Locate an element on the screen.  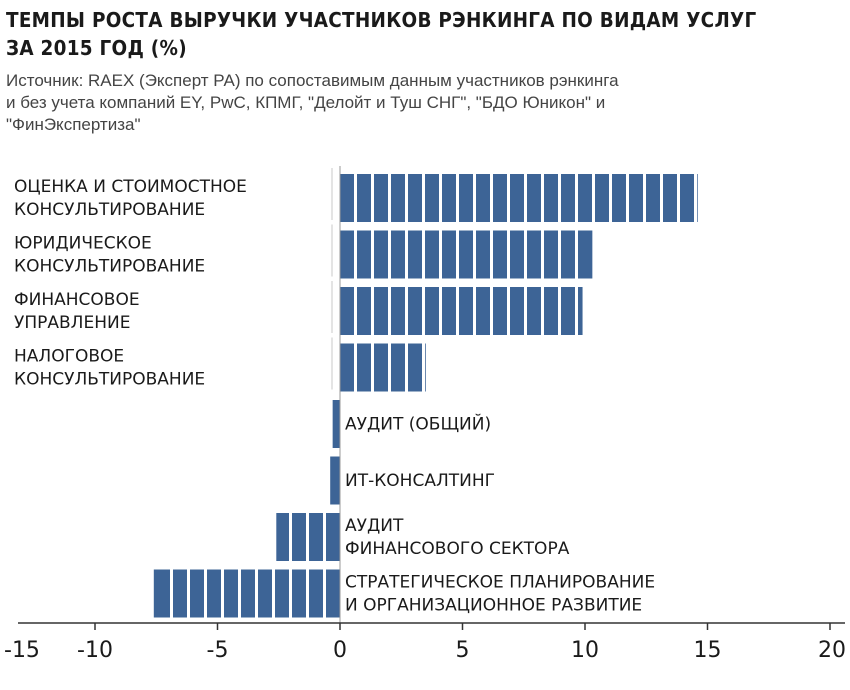
x-tick-label: 10 is located at coordinates (585, 650).